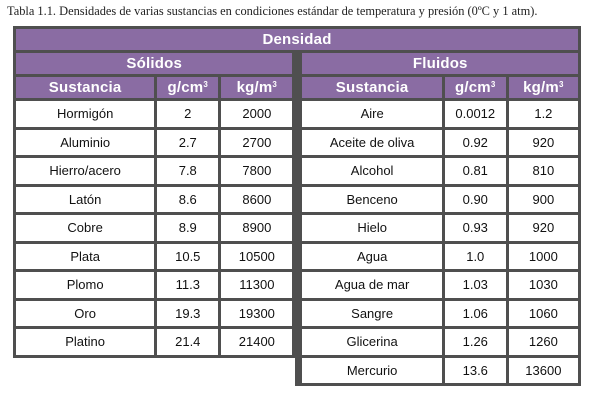 The height and width of the screenshot is (402, 589). Describe the element at coordinates (154, 370) in the screenshot. I see `empty-solids-area` at that location.